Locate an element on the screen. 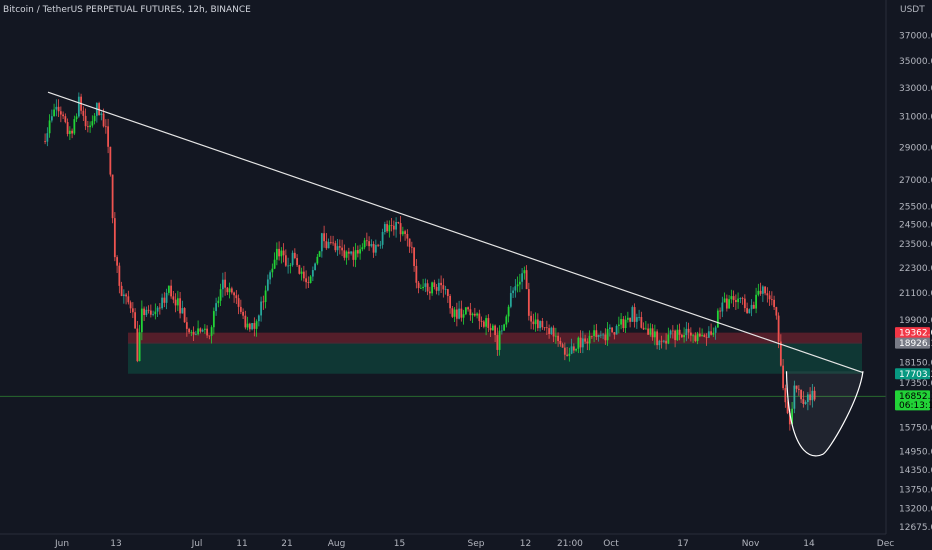 This screenshot has height=550, width=932. price-tick-label: 25500.0 is located at coordinates (915, 207).